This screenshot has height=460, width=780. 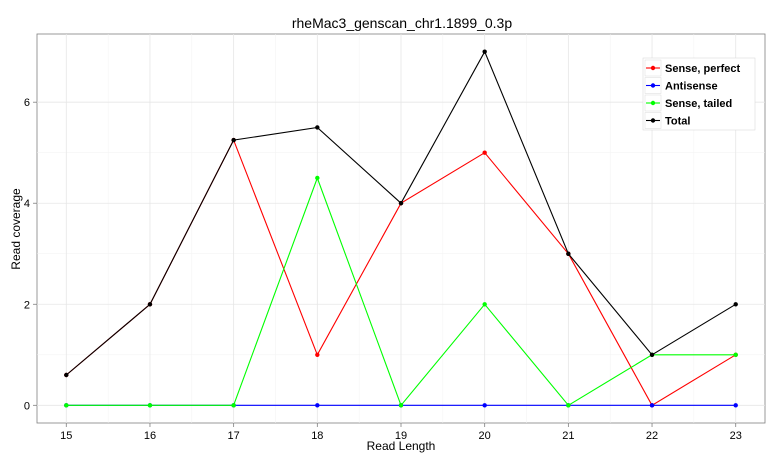 What do you see at coordinates (401, 436) in the screenshot?
I see `x-tick-label: 19` at bounding box center [401, 436].